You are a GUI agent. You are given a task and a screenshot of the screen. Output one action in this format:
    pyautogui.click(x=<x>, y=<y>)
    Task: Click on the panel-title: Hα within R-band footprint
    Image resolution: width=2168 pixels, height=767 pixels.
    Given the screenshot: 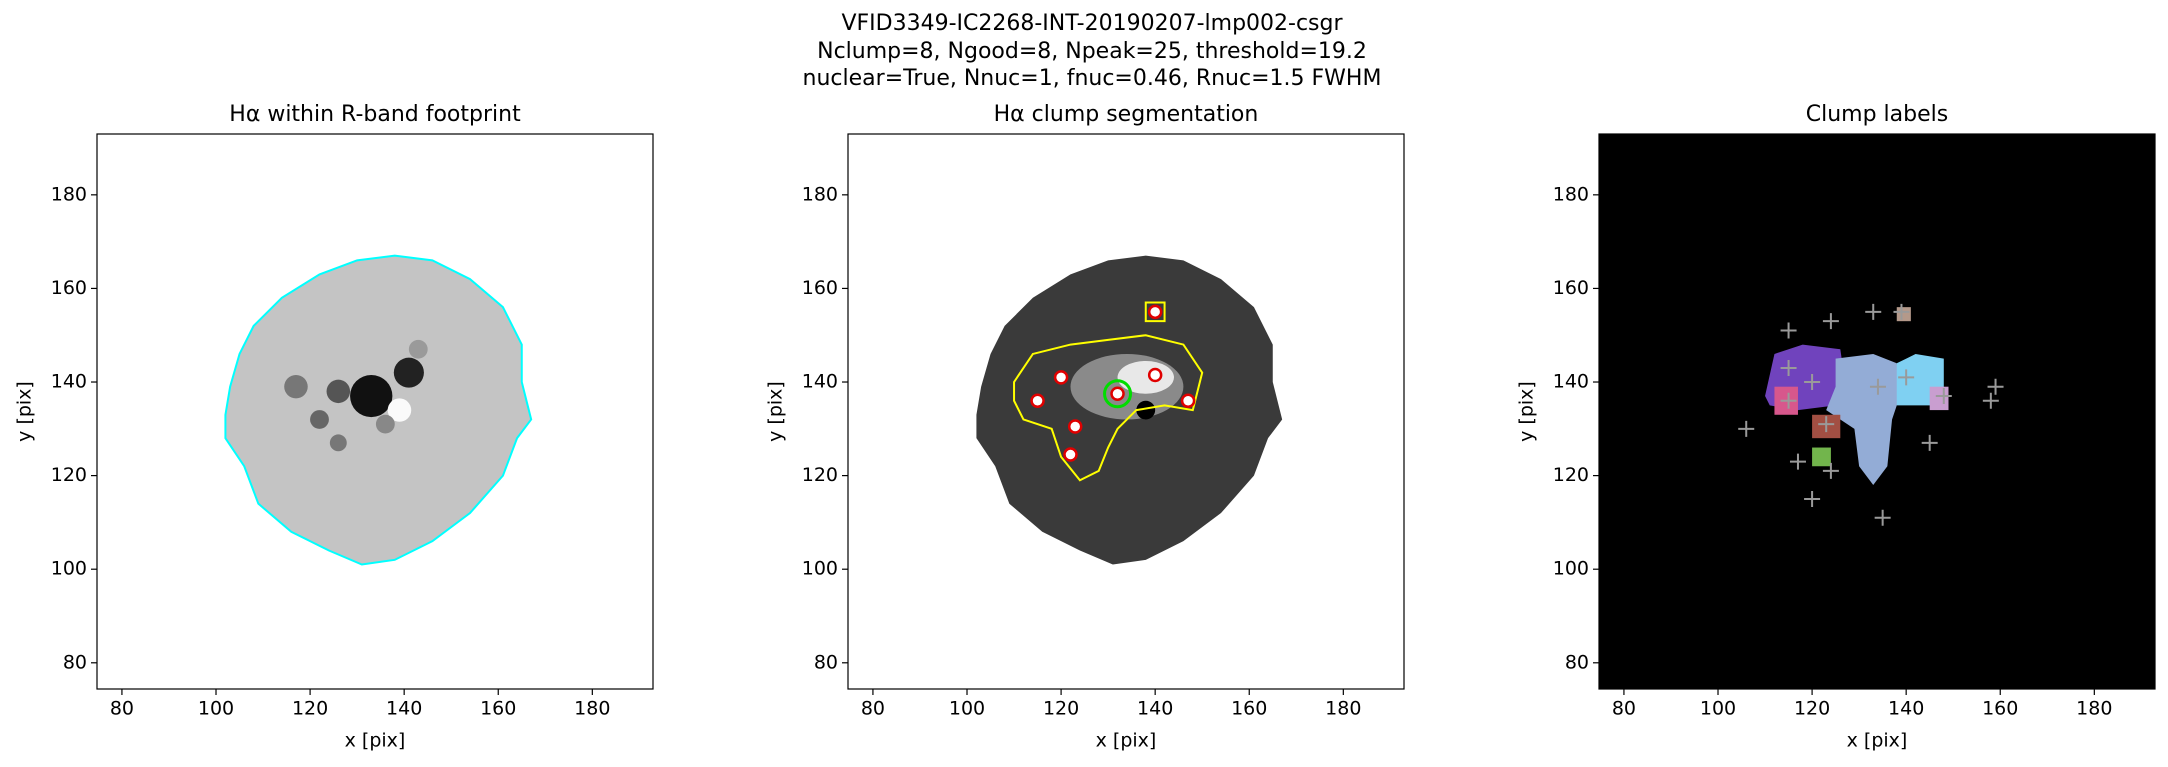 What is the action you would take?
    pyautogui.click(x=375, y=114)
    